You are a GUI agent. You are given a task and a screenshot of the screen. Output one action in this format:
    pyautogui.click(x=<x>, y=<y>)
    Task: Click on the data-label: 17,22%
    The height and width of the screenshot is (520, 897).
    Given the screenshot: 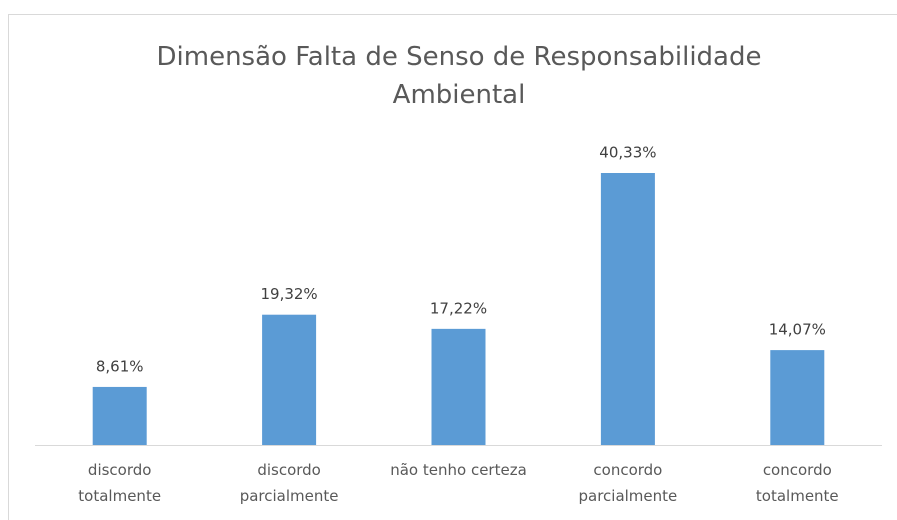 What is the action you would take?
    pyautogui.click(x=458, y=308)
    